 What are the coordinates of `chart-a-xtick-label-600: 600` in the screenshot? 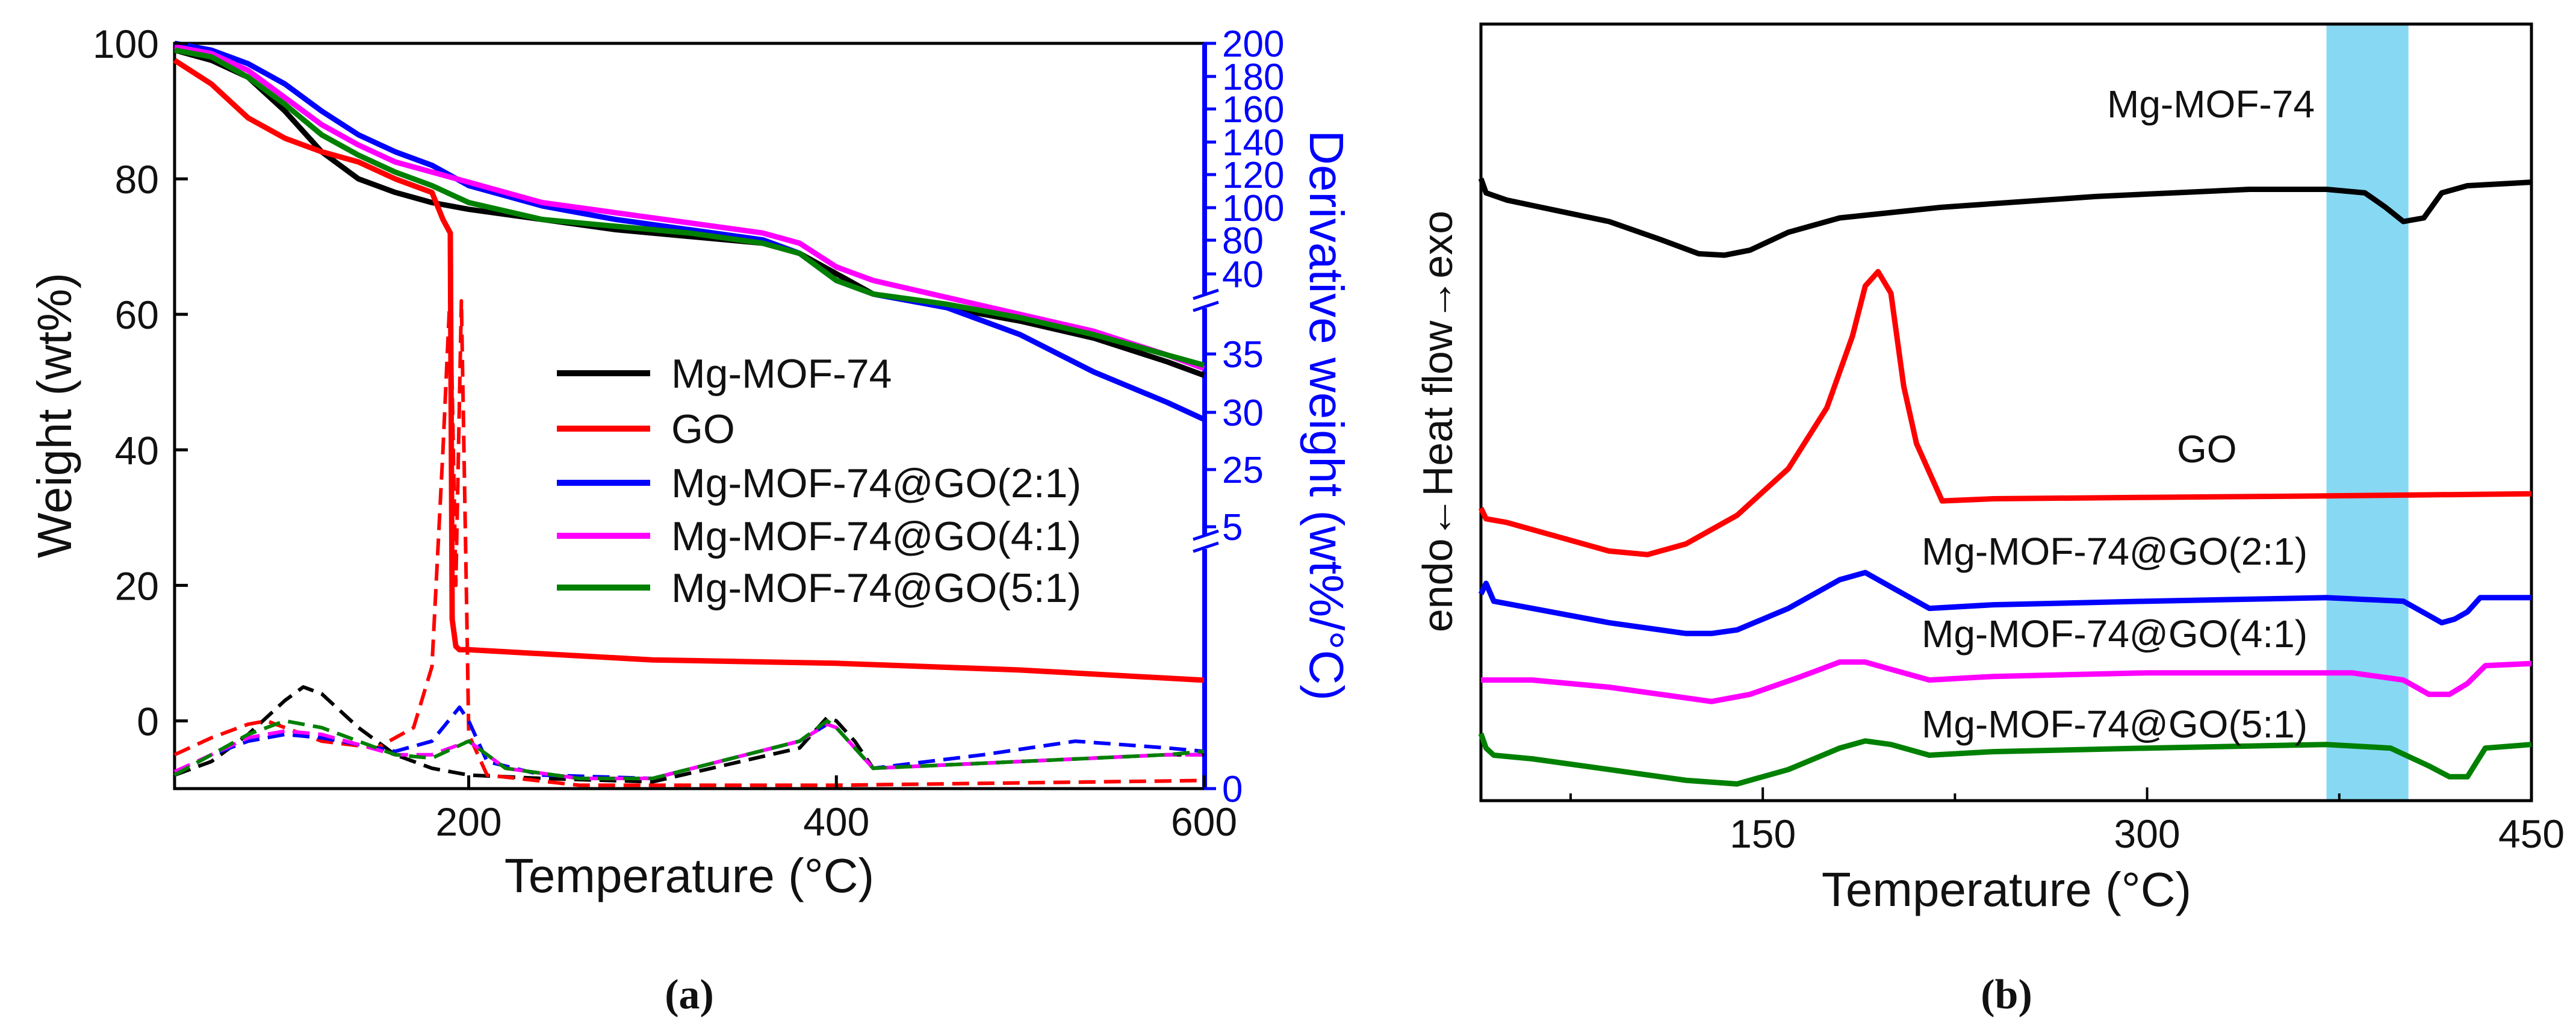 It's located at (1204, 821).